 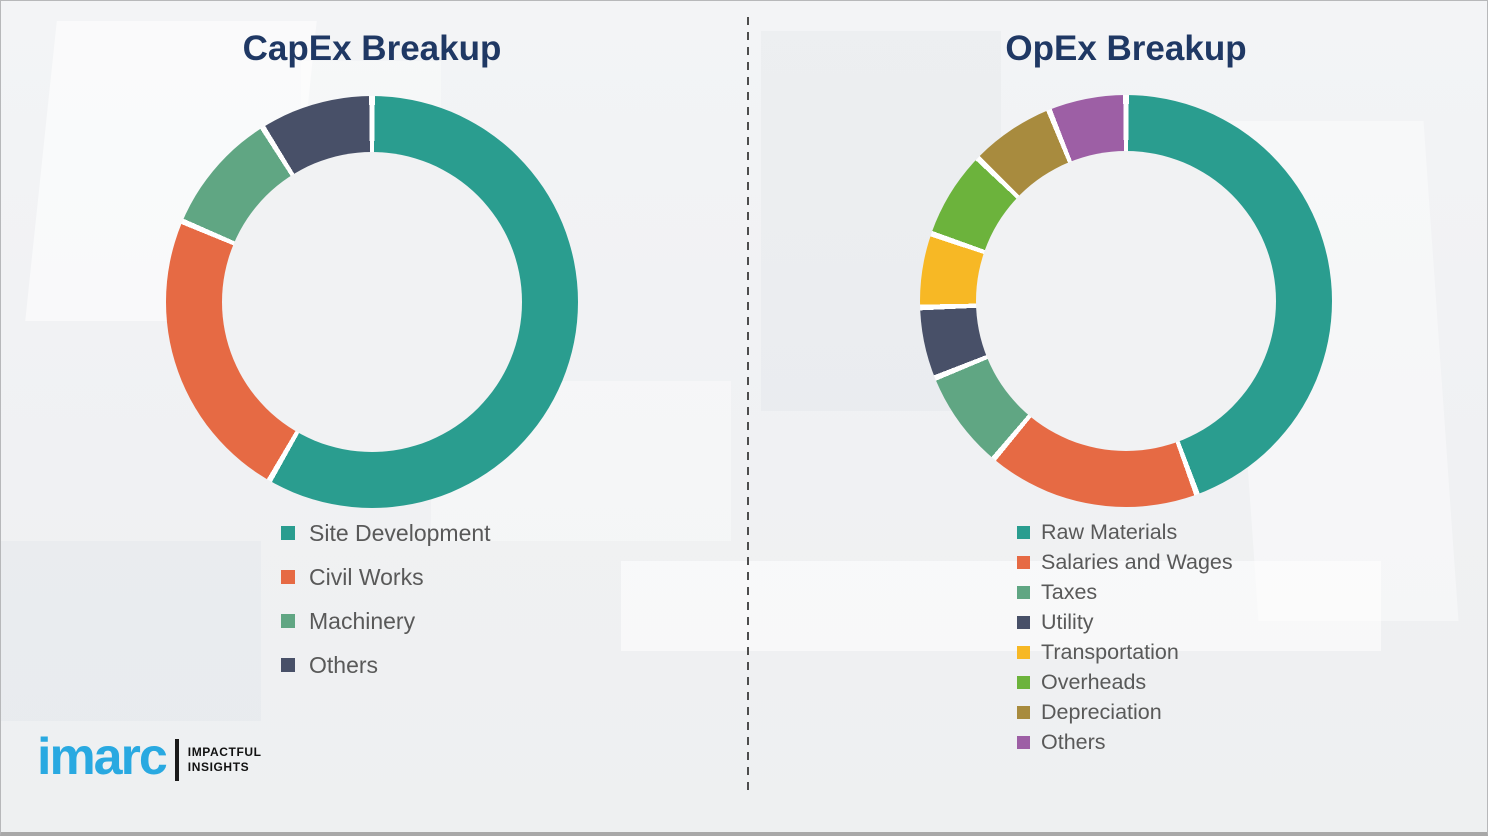 I want to click on opex-donut-hole, so click(x=1126, y=301).